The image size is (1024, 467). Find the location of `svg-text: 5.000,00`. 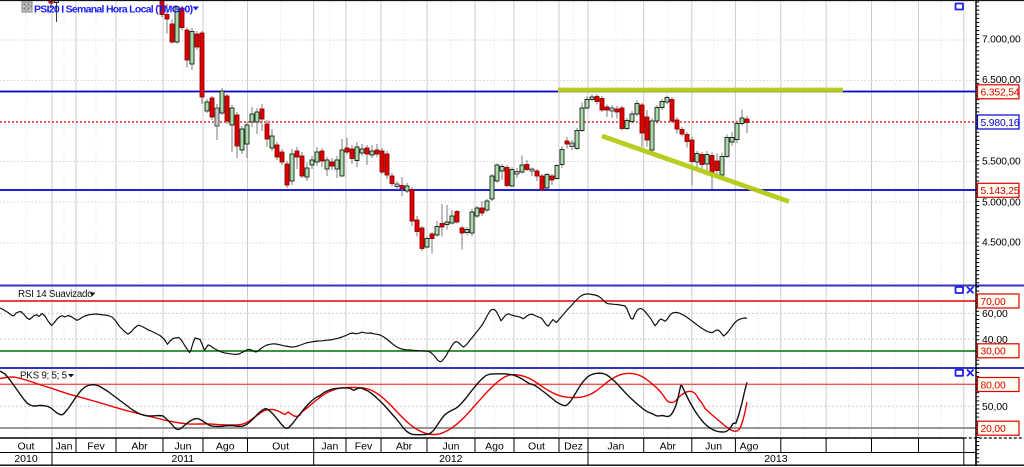

svg-text: 5.000,00 is located at coordinates (1001, 202).